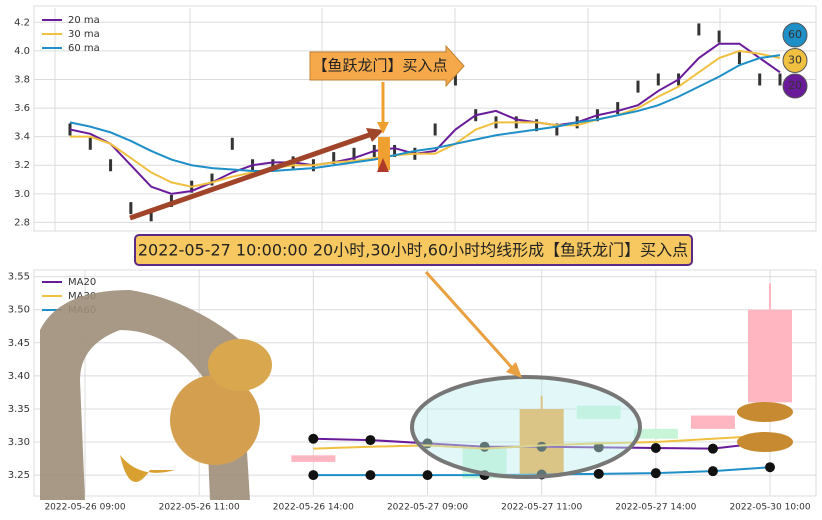  I want to click on signal-bar, so click(384, 153).